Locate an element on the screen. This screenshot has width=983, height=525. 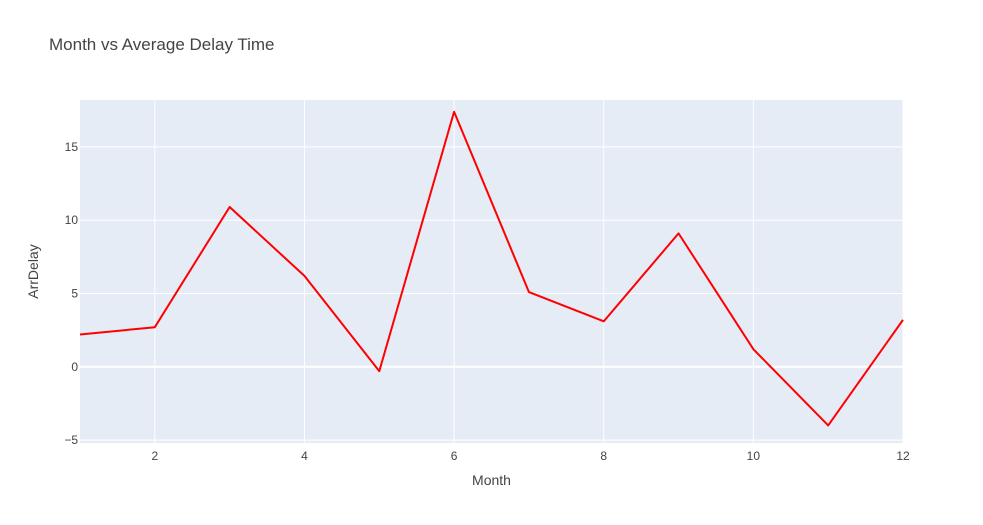
x-tick-label: 8 is located at coordinates (603, 456).